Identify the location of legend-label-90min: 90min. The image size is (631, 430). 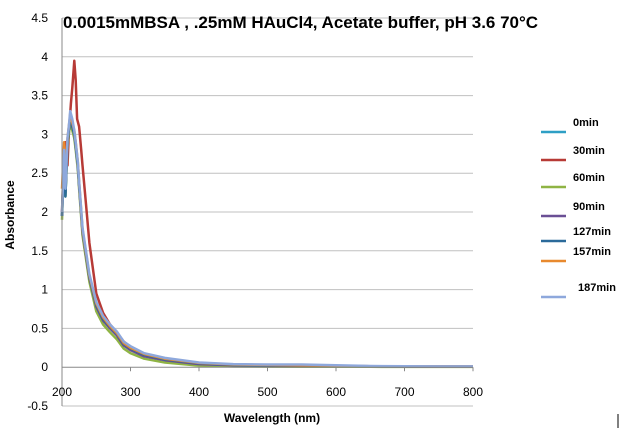
(589, 207).